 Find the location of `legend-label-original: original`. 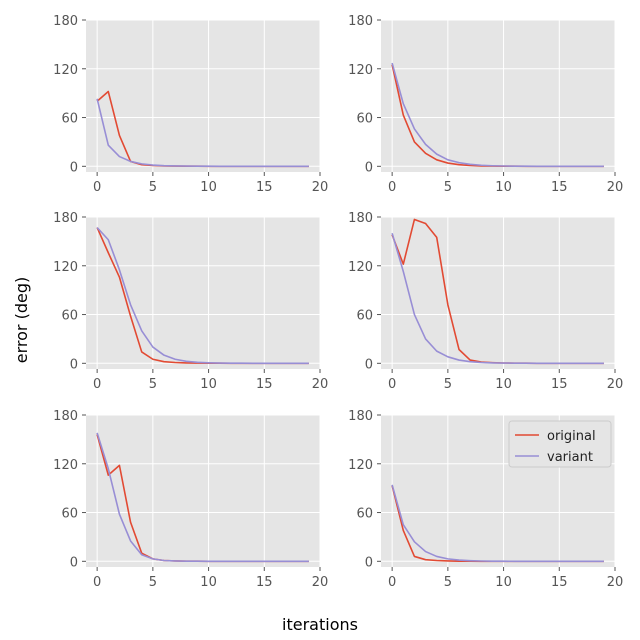

legend-label-original: original is located at coordinates (571, 436).